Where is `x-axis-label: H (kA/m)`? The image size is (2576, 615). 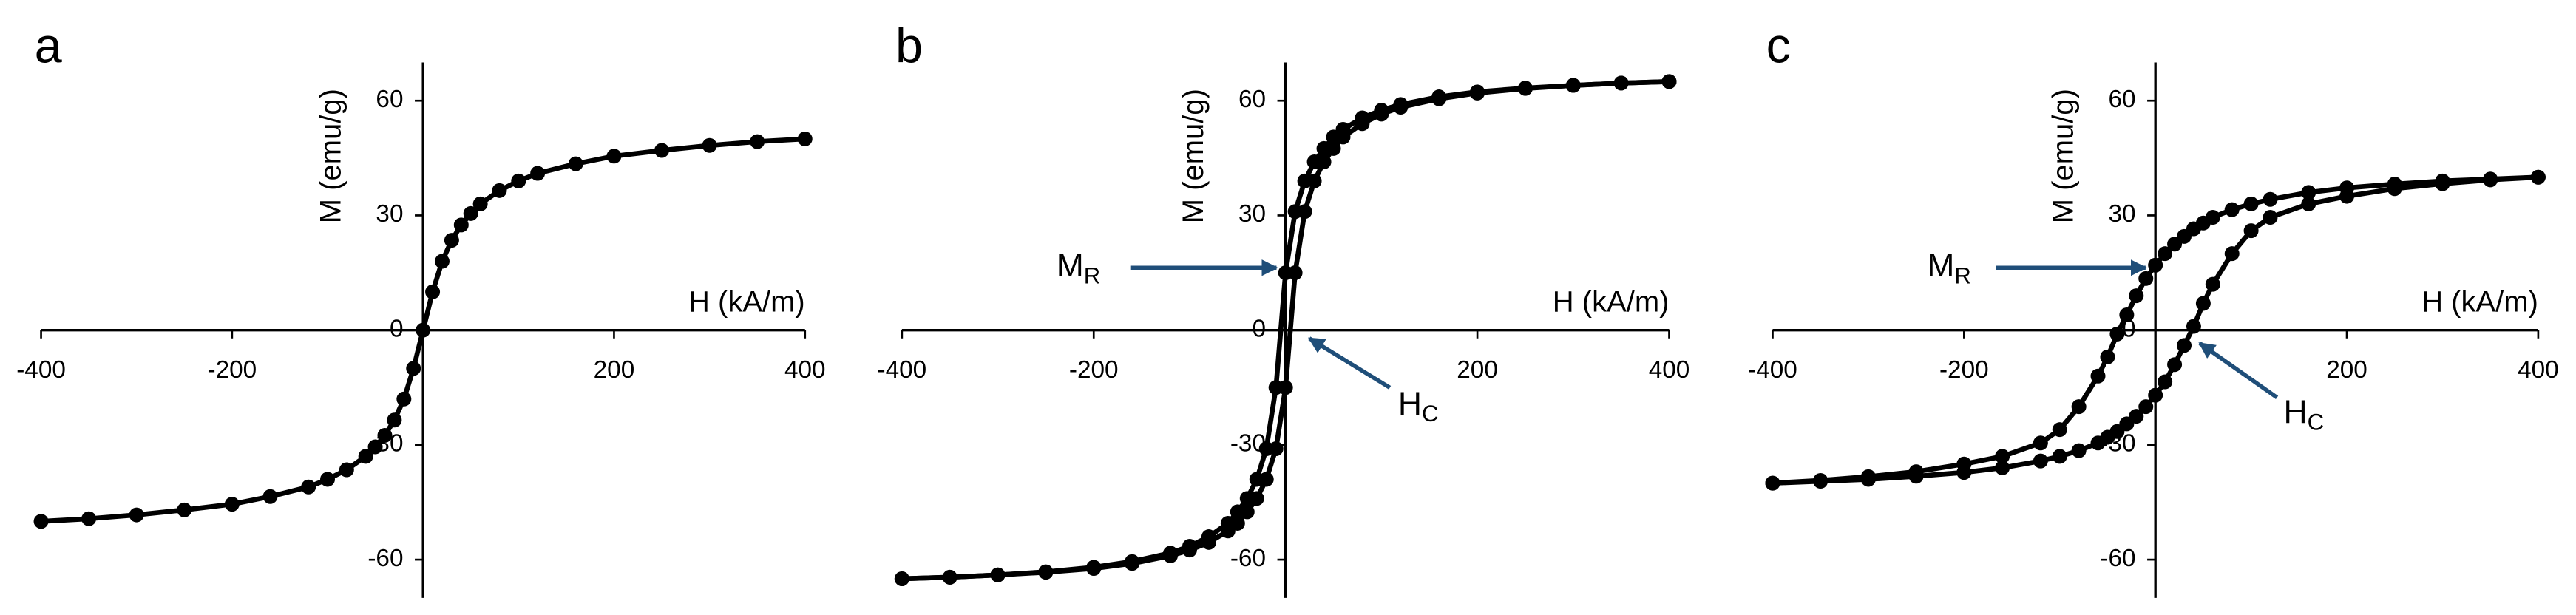 x-axis-label: H (kA/m) is located at coordinates (1611, 302).